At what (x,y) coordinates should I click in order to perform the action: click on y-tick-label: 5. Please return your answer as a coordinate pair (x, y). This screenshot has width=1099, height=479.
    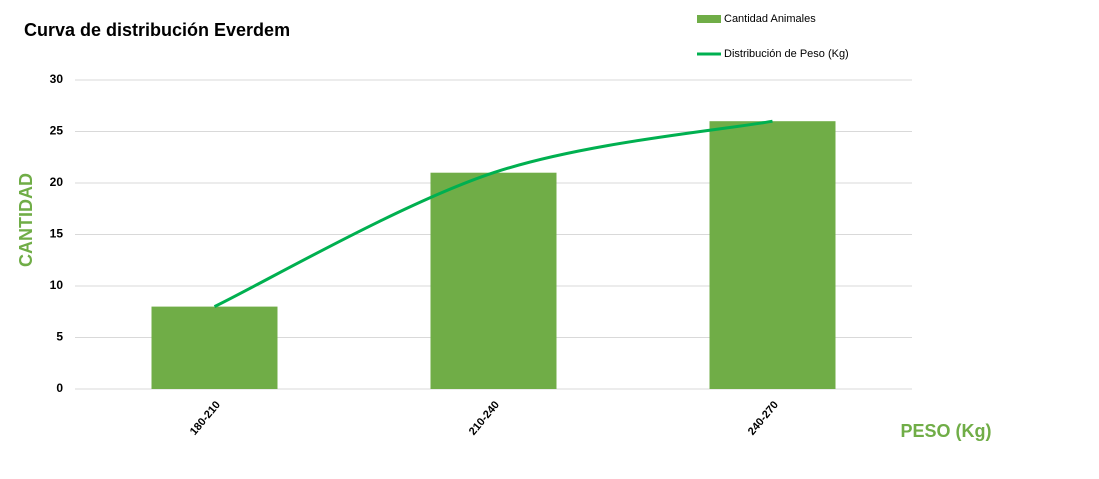
    Looking at the image, I should click on (59, 337).